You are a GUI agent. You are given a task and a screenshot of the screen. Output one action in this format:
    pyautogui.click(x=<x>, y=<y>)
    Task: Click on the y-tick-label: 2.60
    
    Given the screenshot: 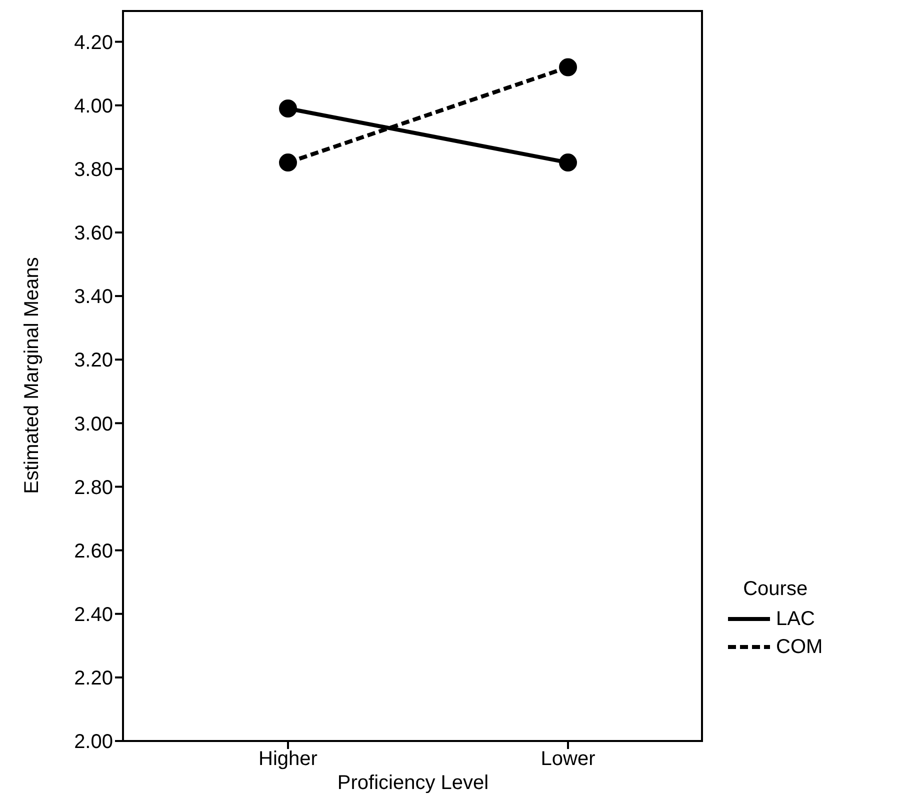 What is the action you would take?
    pyautogui.click(x=93, y=551)
    